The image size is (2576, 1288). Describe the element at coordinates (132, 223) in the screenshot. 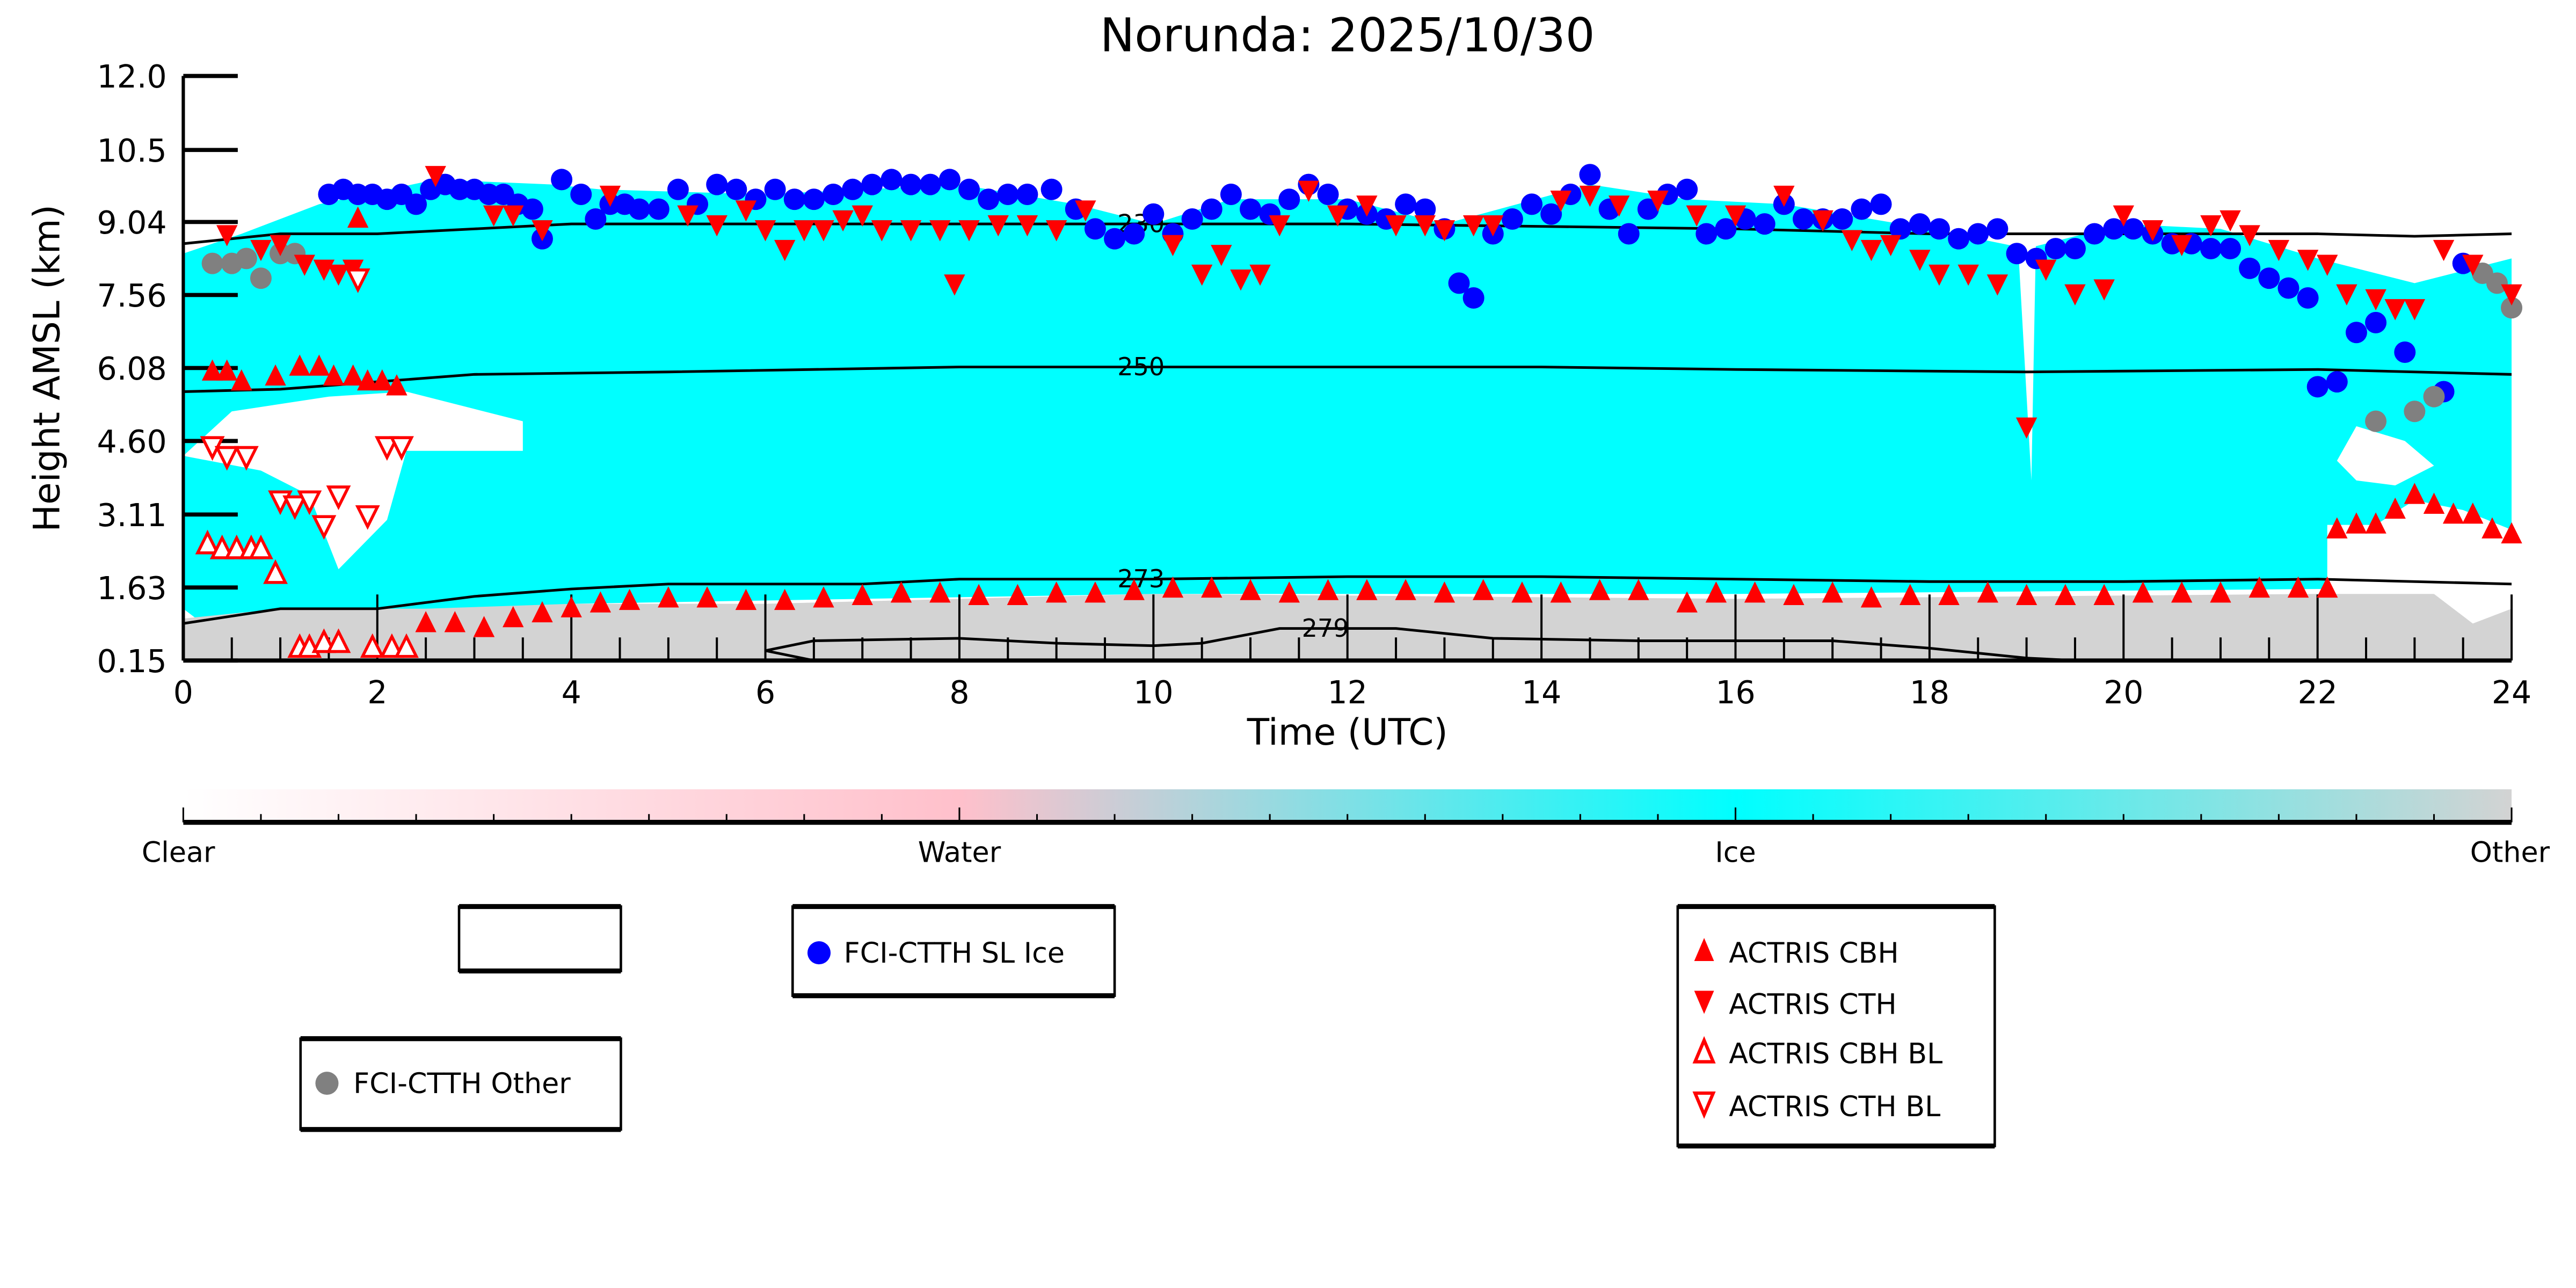

I see `y-tick-label: 9.04` at that location.